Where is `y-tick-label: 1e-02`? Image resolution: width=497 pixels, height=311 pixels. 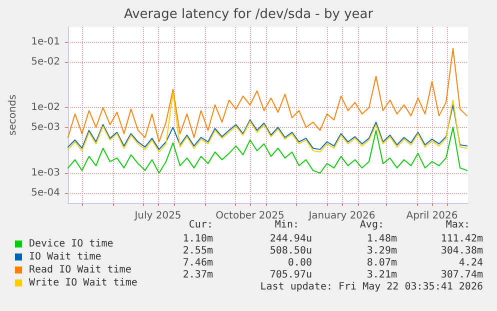
y-tick-label: 1e-02 is located at coordinates (45, 108).